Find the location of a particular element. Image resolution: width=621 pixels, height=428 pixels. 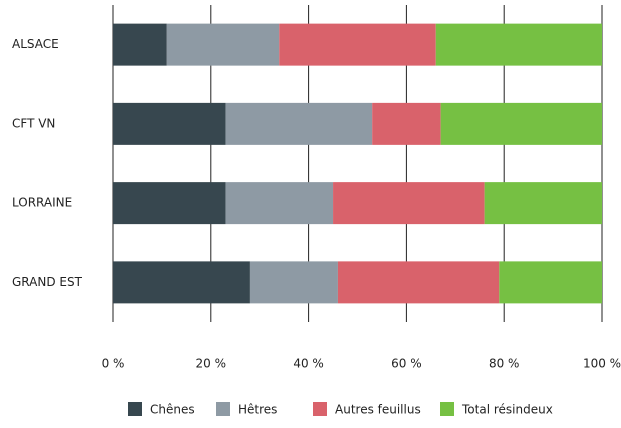

x-tick-label: 40 % is located at coordinates (308, 364).